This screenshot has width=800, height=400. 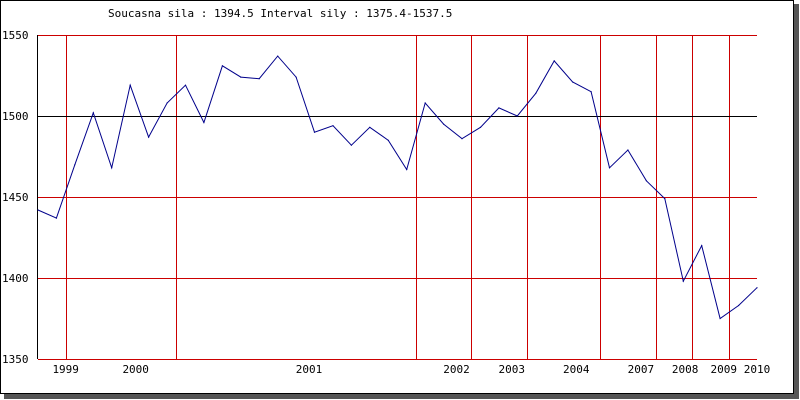 I want to click on x-tick-label-2001: 2001, so click(x=309, y=369).